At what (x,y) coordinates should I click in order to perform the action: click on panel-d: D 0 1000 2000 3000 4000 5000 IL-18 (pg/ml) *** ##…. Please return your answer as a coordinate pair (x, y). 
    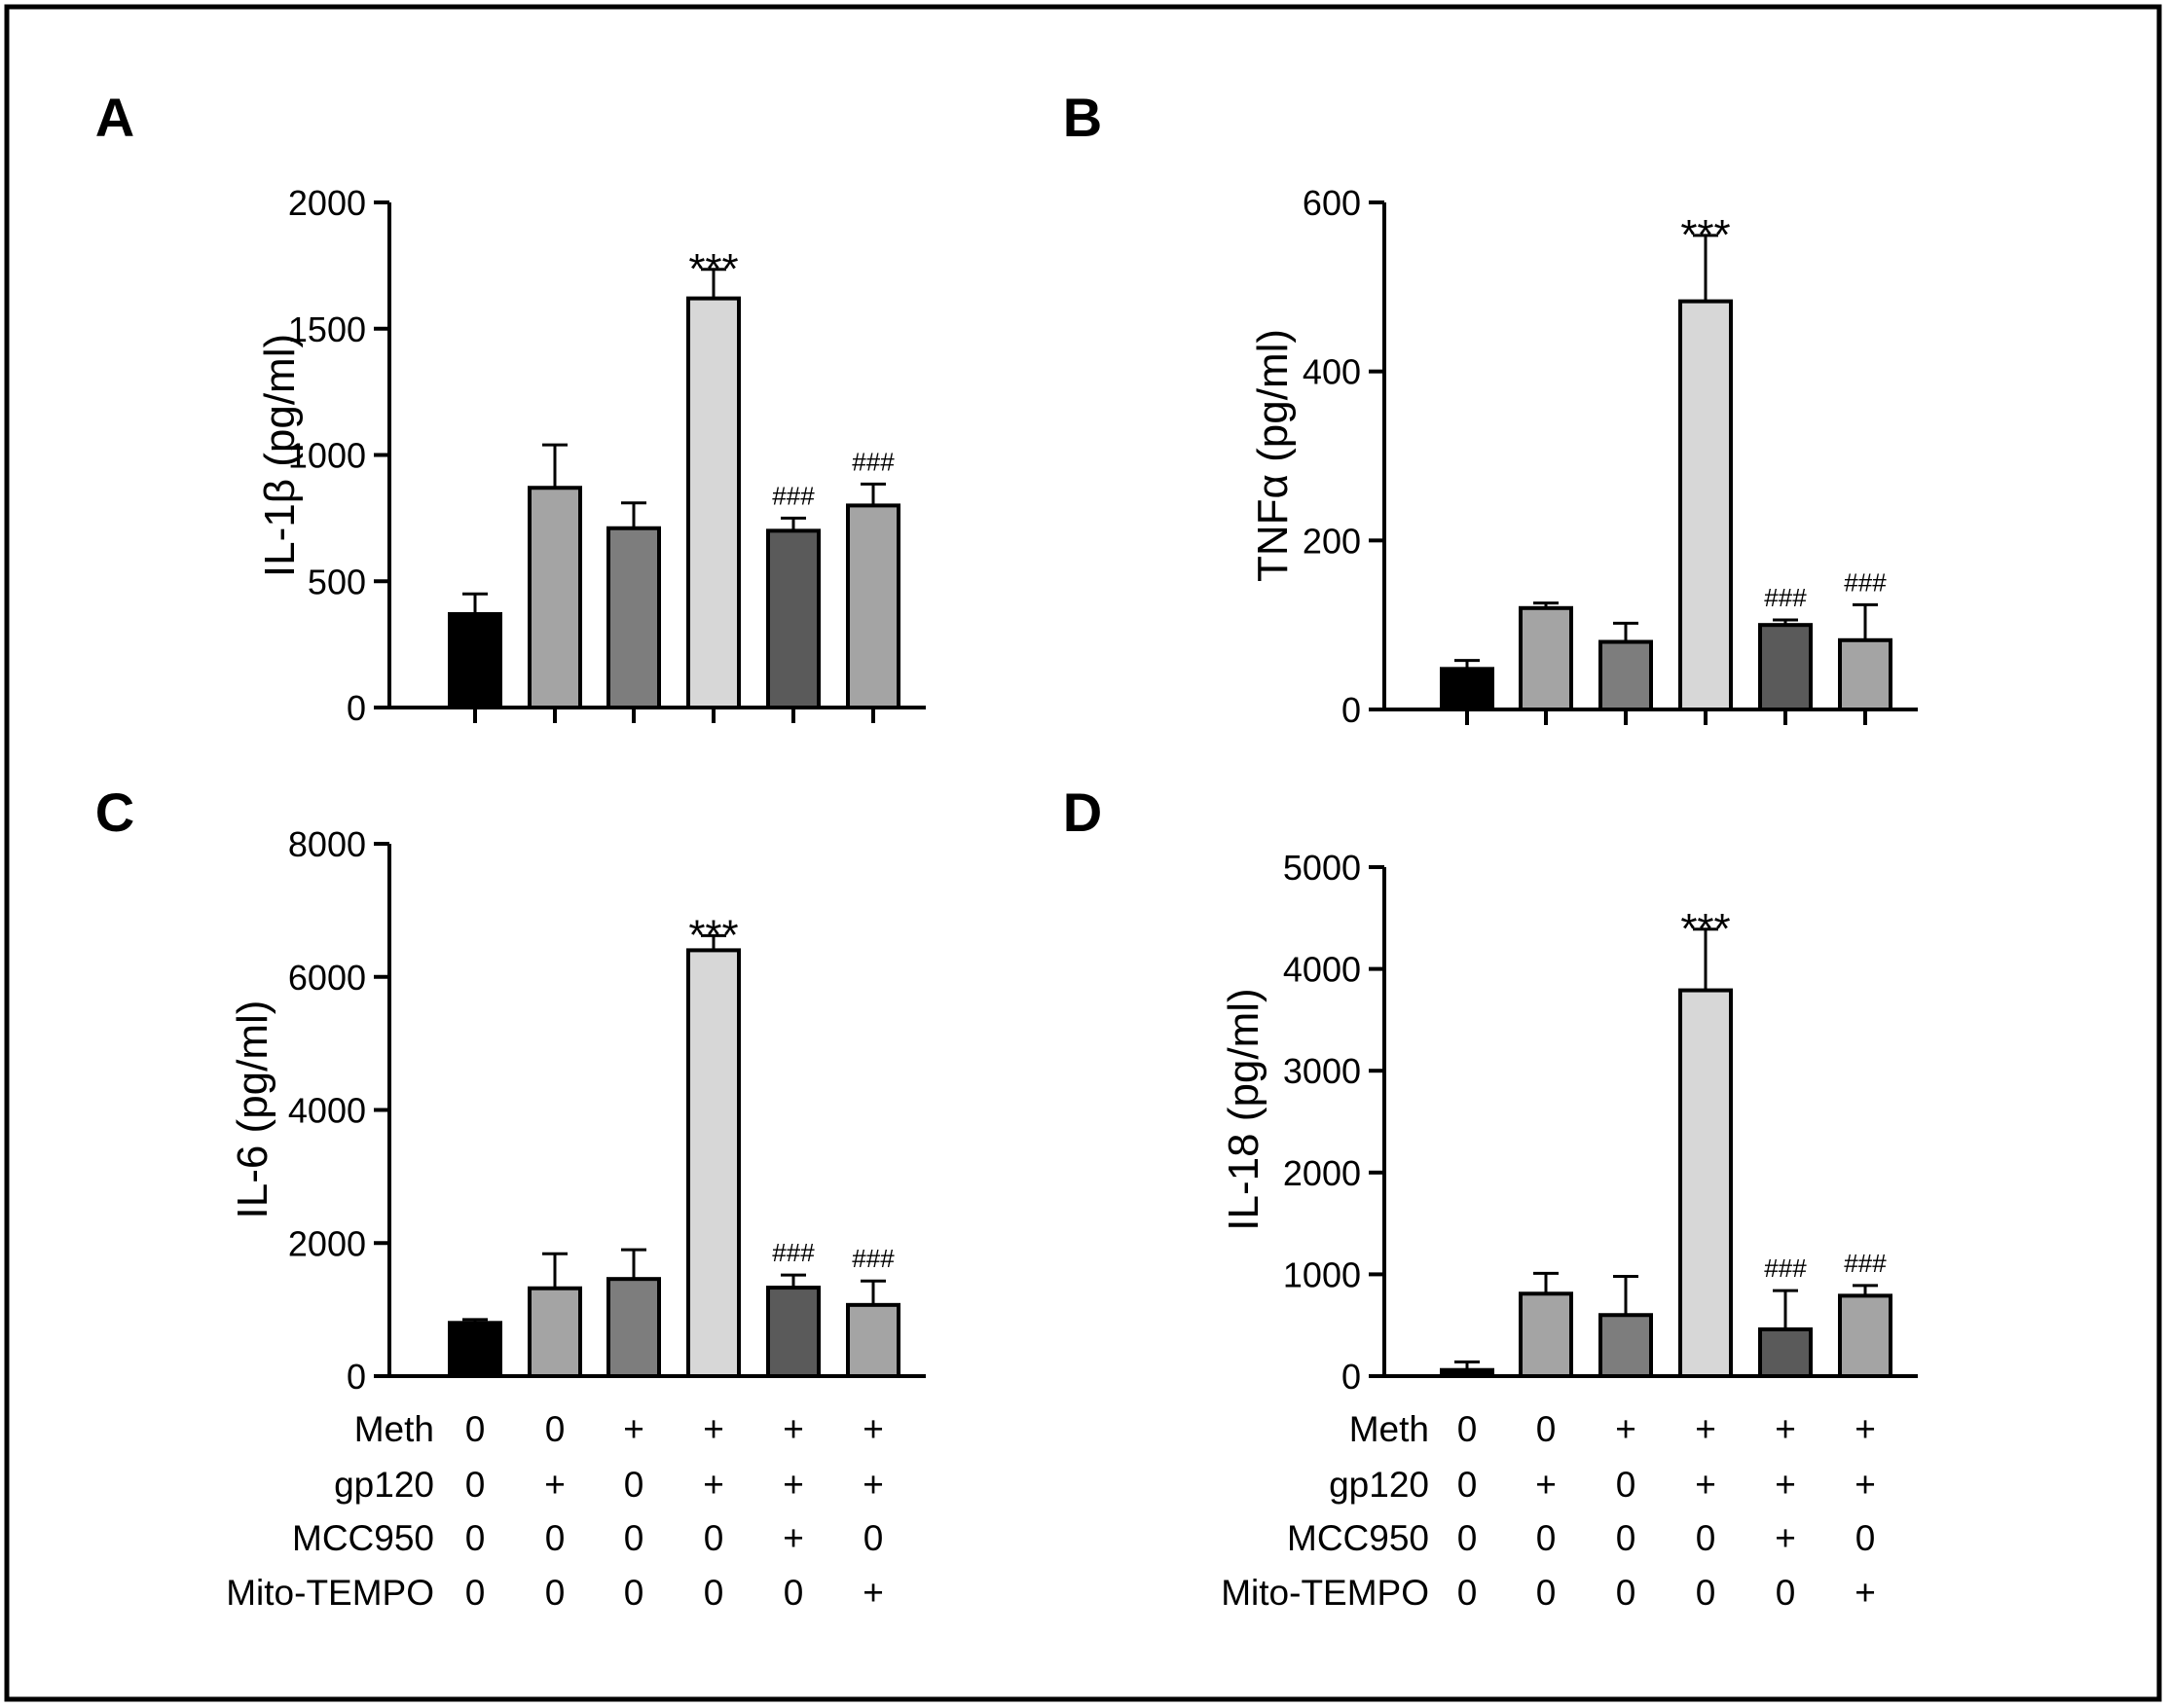
    Looking at the image, I should click on (1491, 1089).